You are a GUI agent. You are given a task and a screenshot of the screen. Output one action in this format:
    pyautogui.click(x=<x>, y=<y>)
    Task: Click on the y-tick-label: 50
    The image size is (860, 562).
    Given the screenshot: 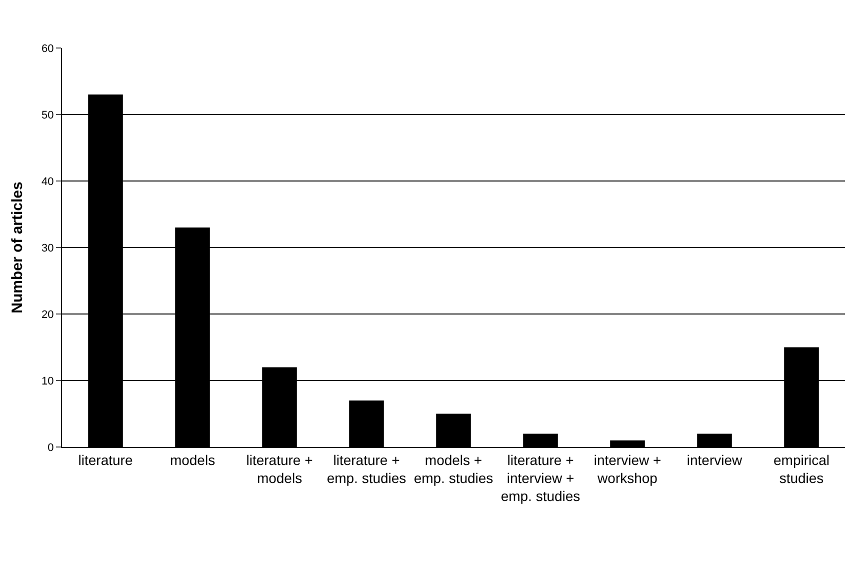 What is the action you would take?
    pyautogui.click(x=48, y=115)
    